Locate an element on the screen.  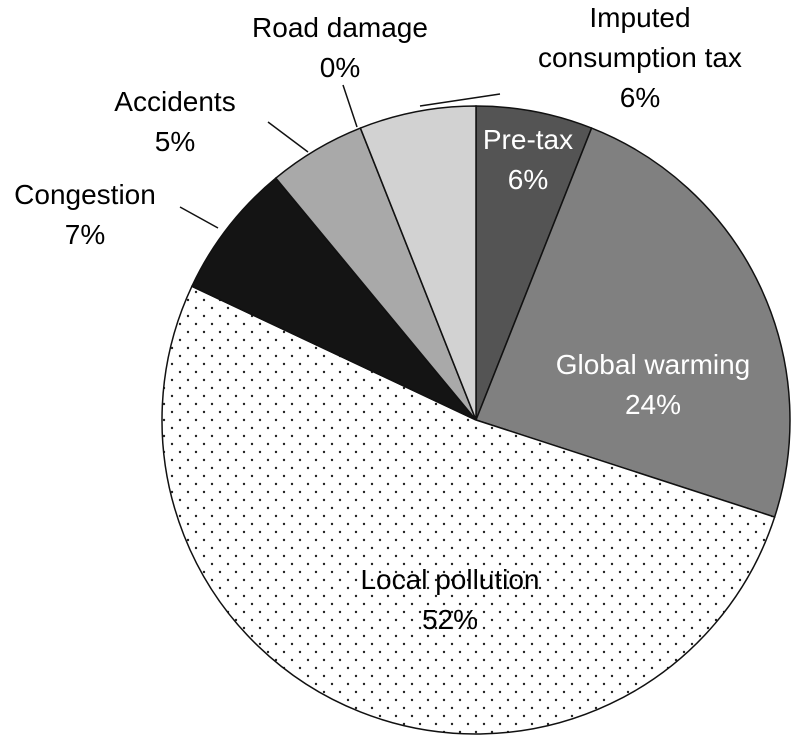
slice-label: Pre-tax 6% is located at coordinates (528, 160).